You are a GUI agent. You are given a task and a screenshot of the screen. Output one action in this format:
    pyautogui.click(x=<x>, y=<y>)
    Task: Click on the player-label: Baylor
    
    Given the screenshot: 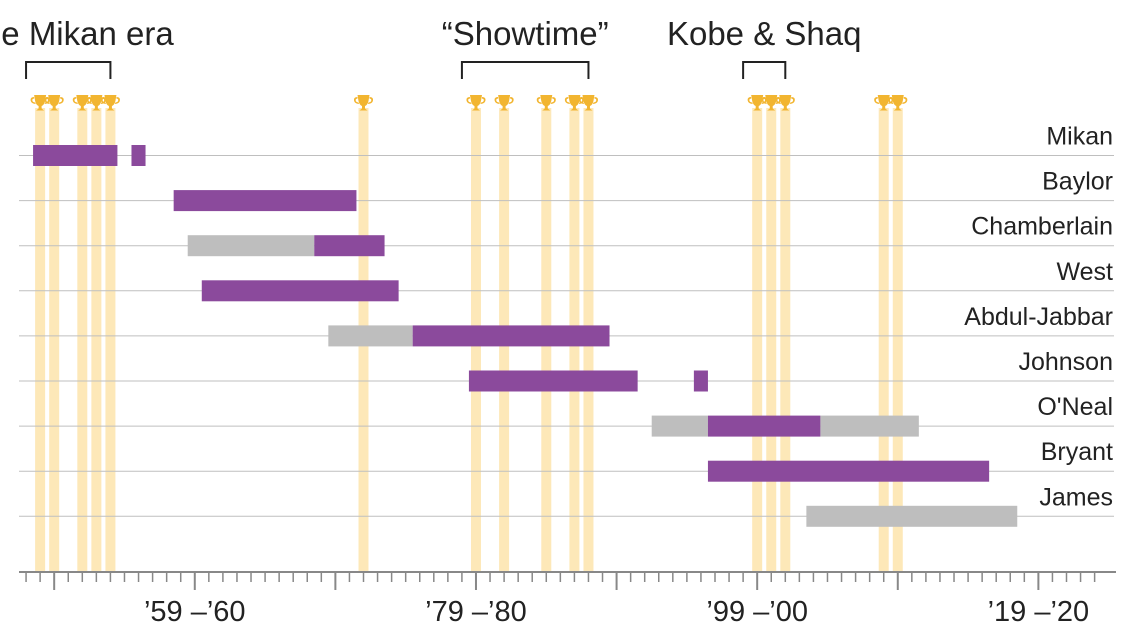 What is the action you would take?
    pyautogui.click(x=1077, y=182)
    